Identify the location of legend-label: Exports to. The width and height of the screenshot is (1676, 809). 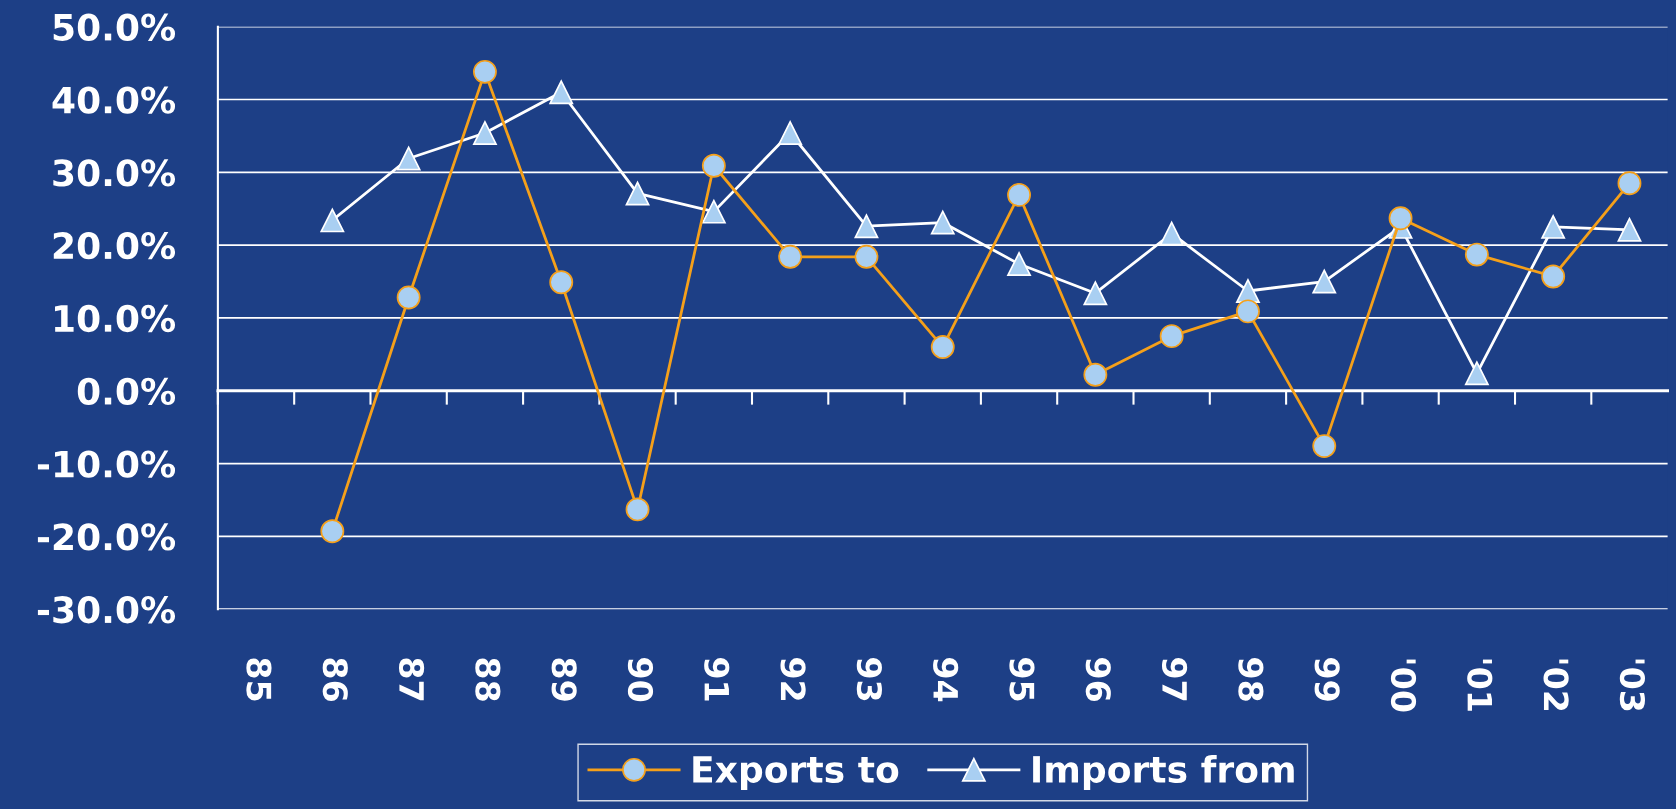
(796, 773).